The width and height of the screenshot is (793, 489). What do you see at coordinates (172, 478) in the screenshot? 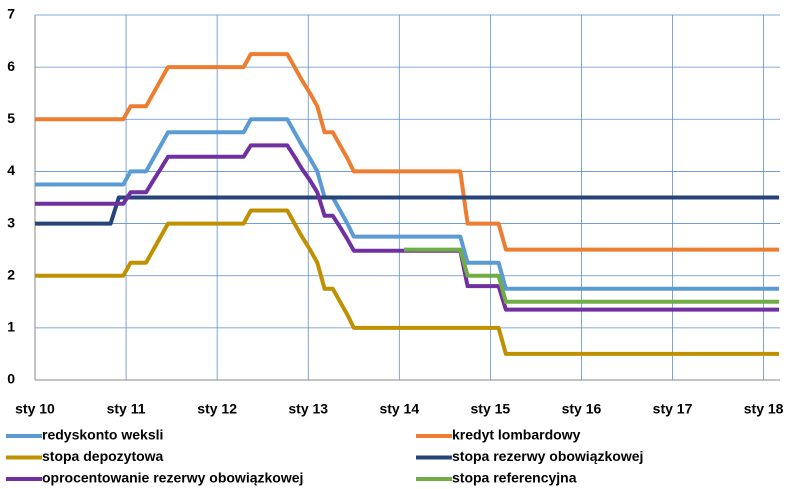
I see `legend-label: oprocentowanie rezerwy obowiązkowej` at bounding box center [172, 478].